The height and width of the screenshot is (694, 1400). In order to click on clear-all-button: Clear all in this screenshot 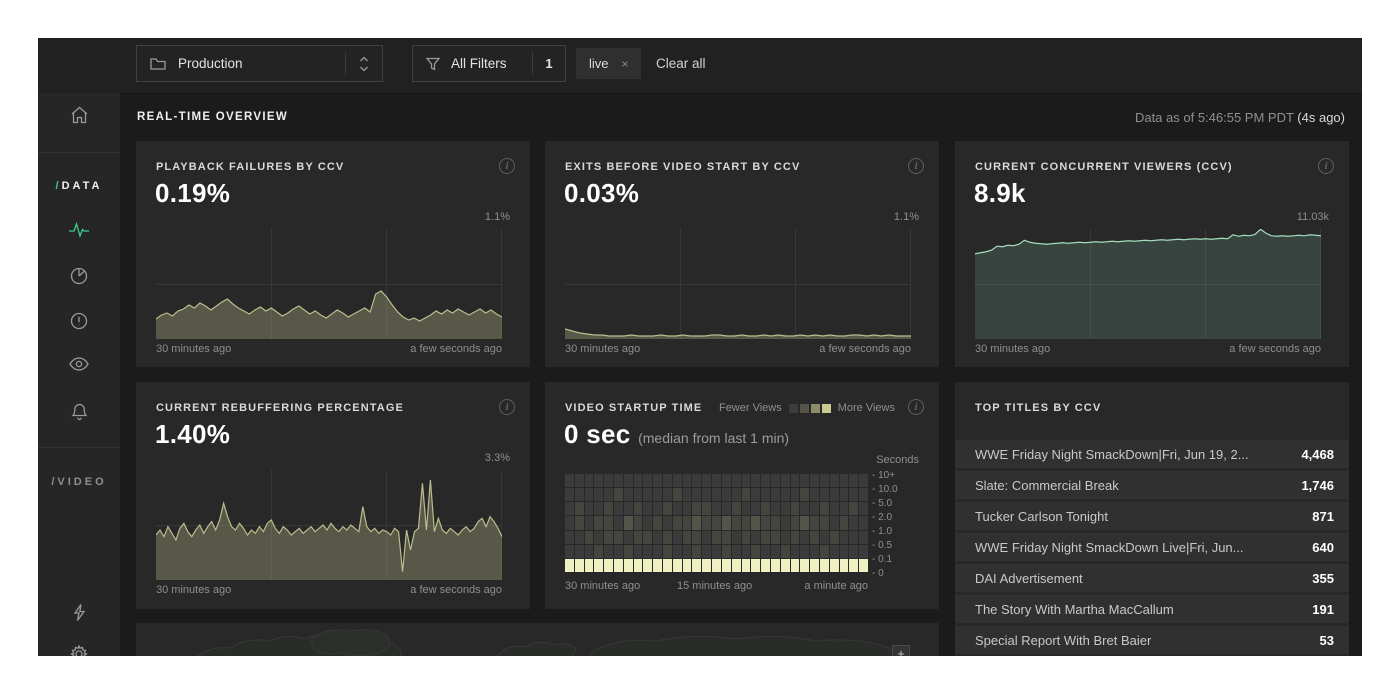, I will do `click(681, 63)`.